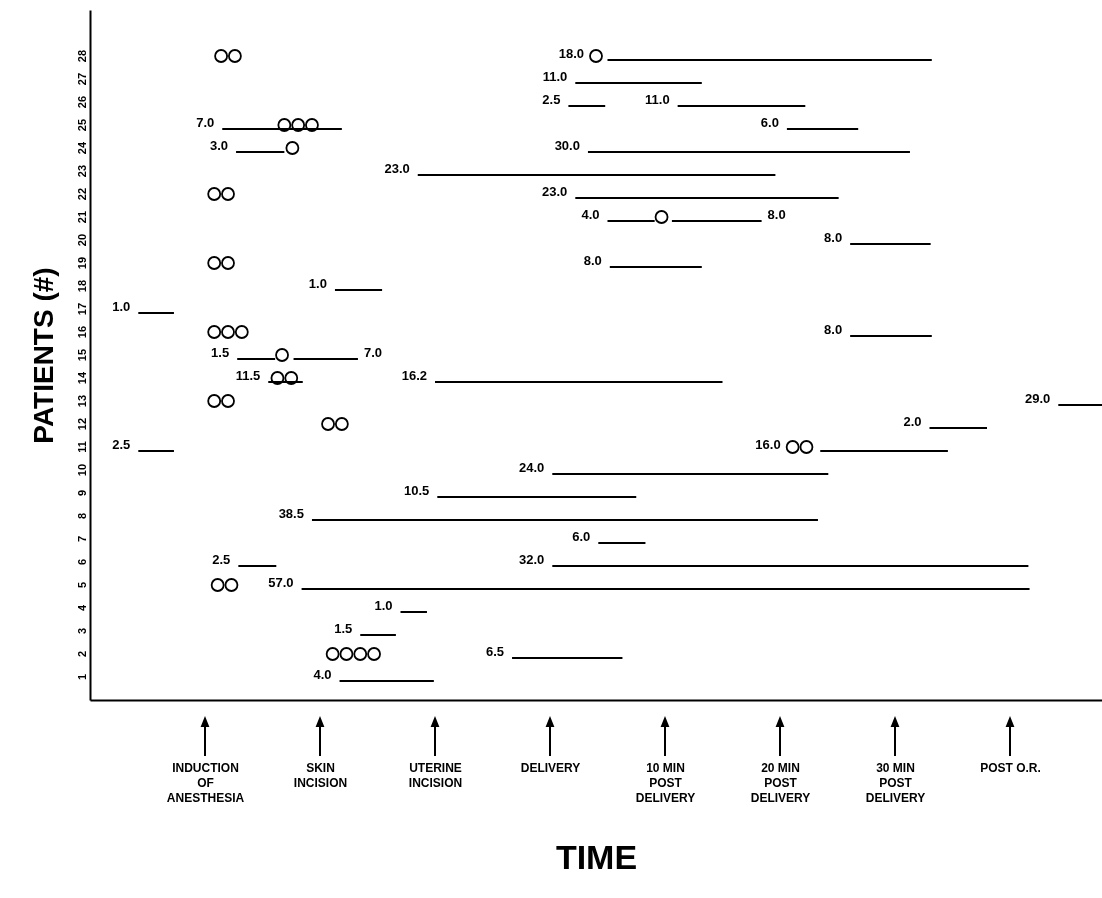 This screenshot has height=898, width=1102. Describe the element at coordinates (81, 332) in the screenshot. I see `y-tick-label: 16` at that location.